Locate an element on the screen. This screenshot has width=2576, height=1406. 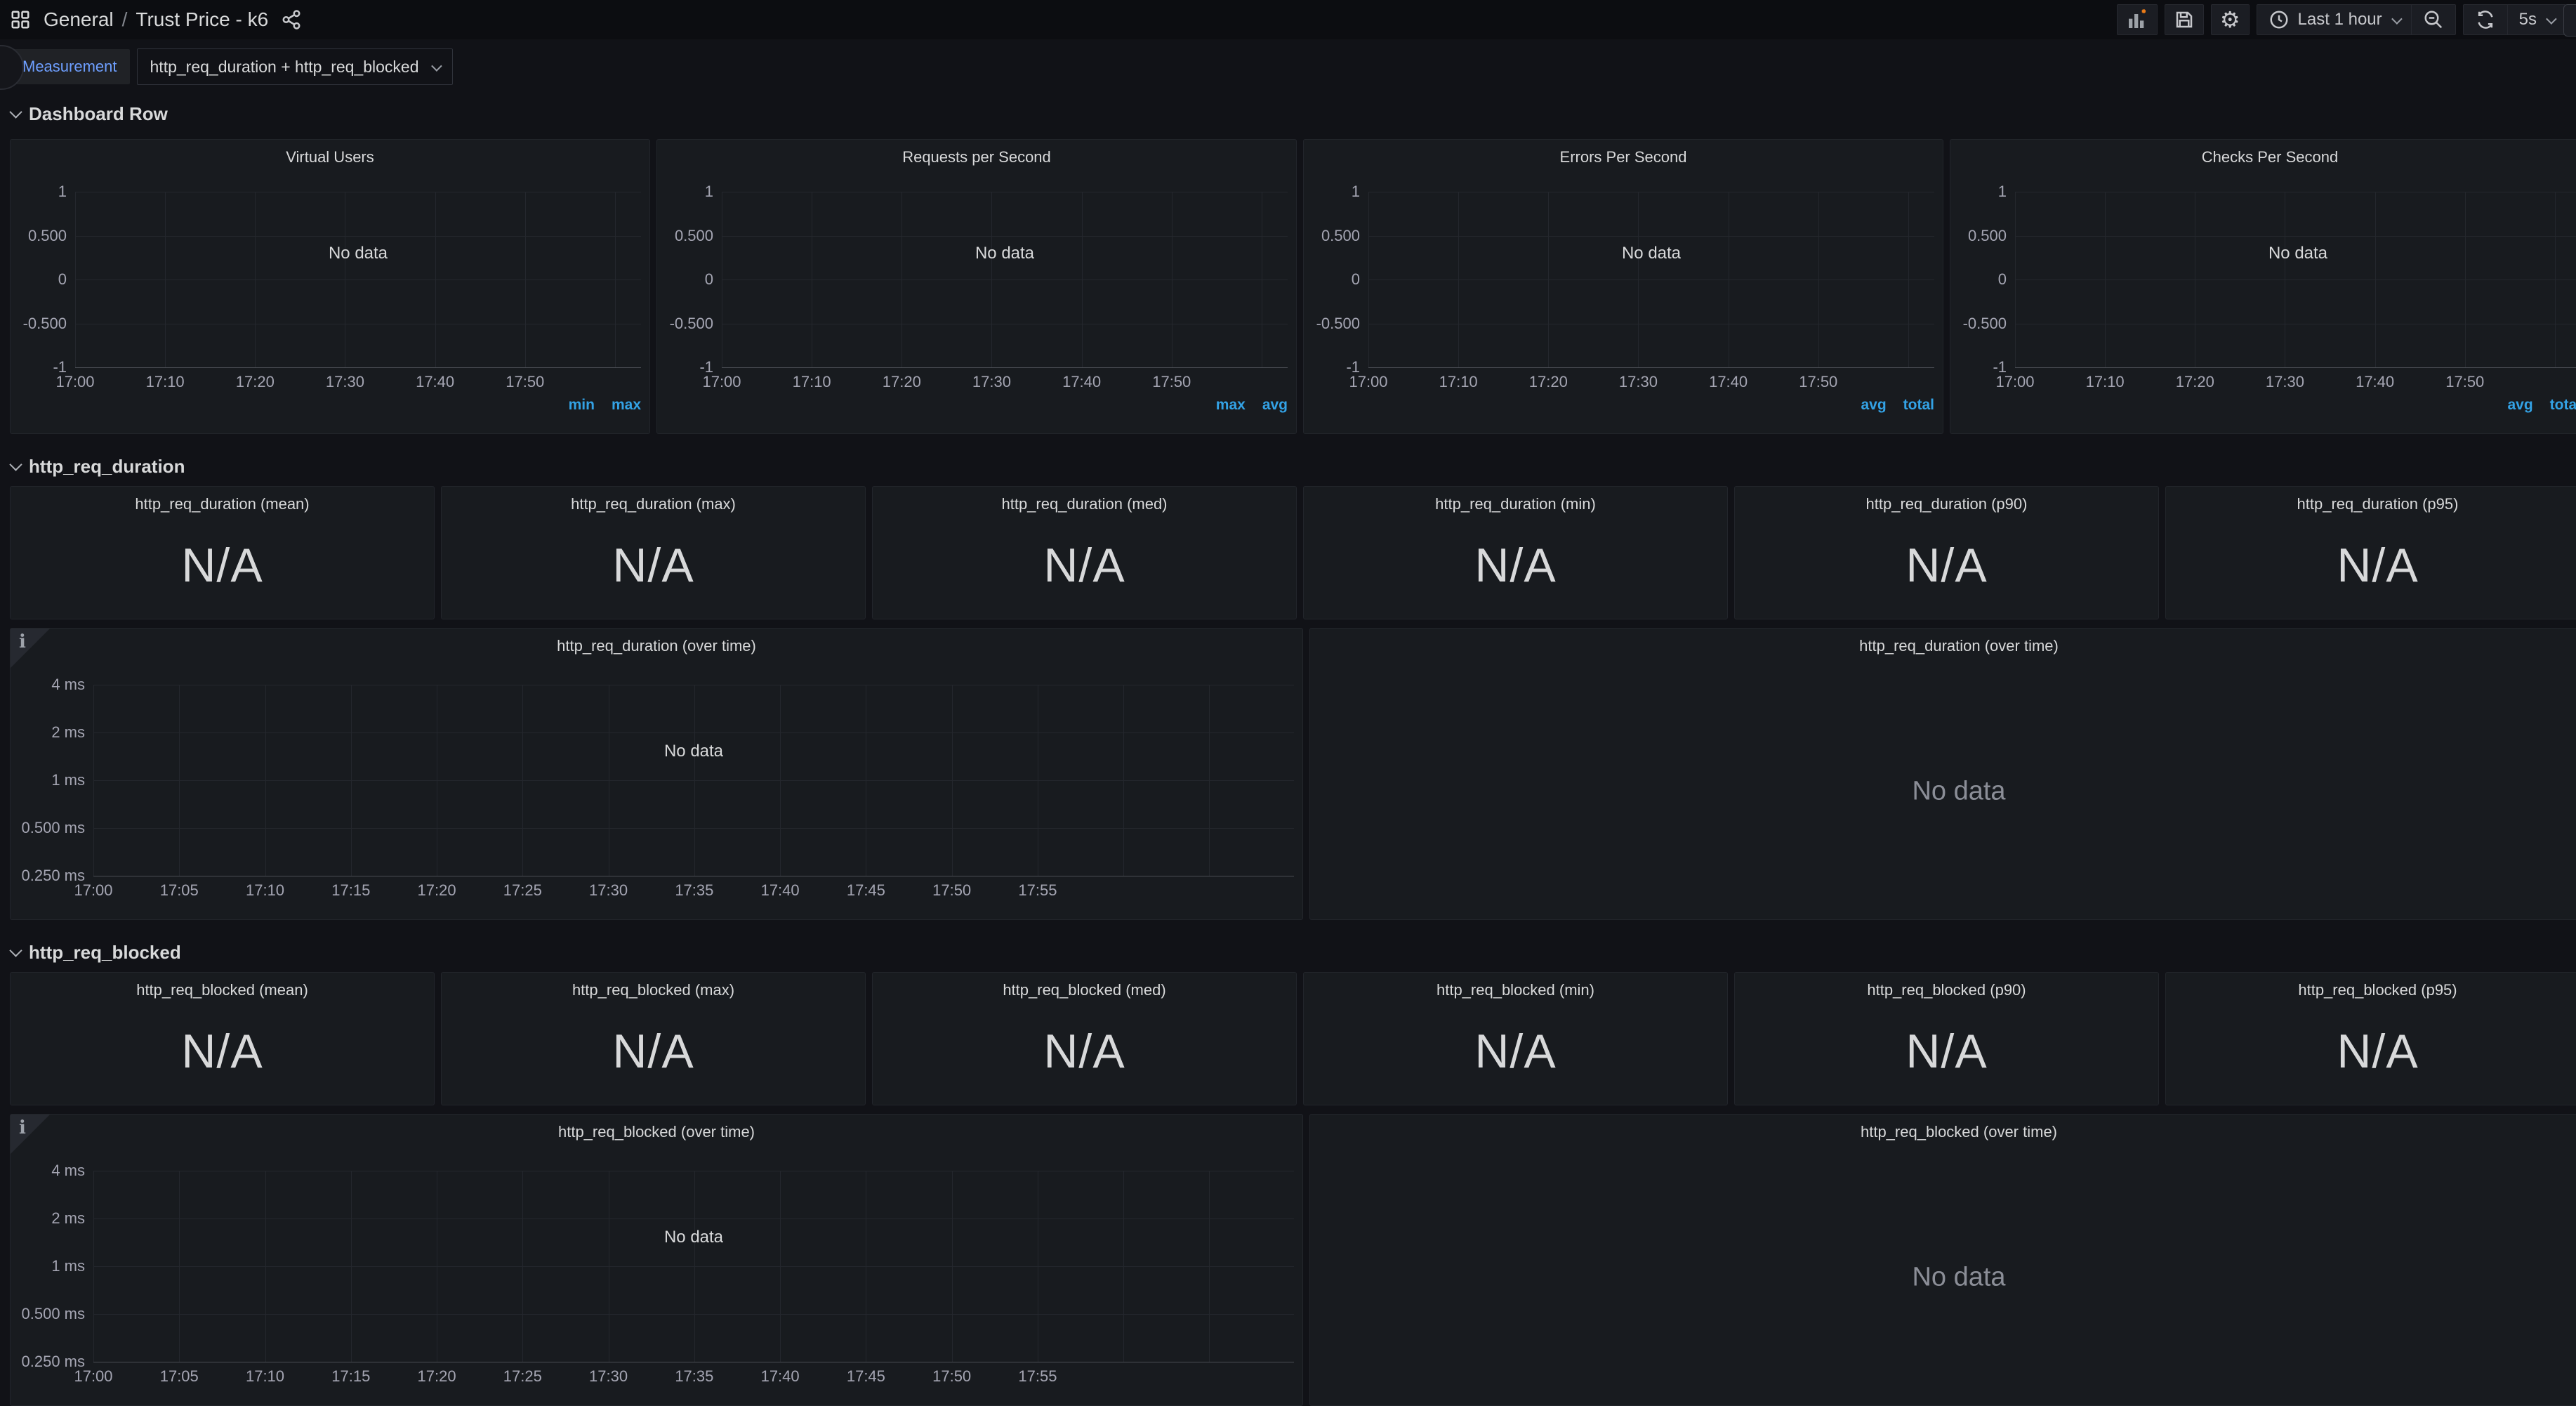
panel-http-req-blocked-over-time-empty: http_req_blocked (over time) No data is located at coordinates (1942, 1260).